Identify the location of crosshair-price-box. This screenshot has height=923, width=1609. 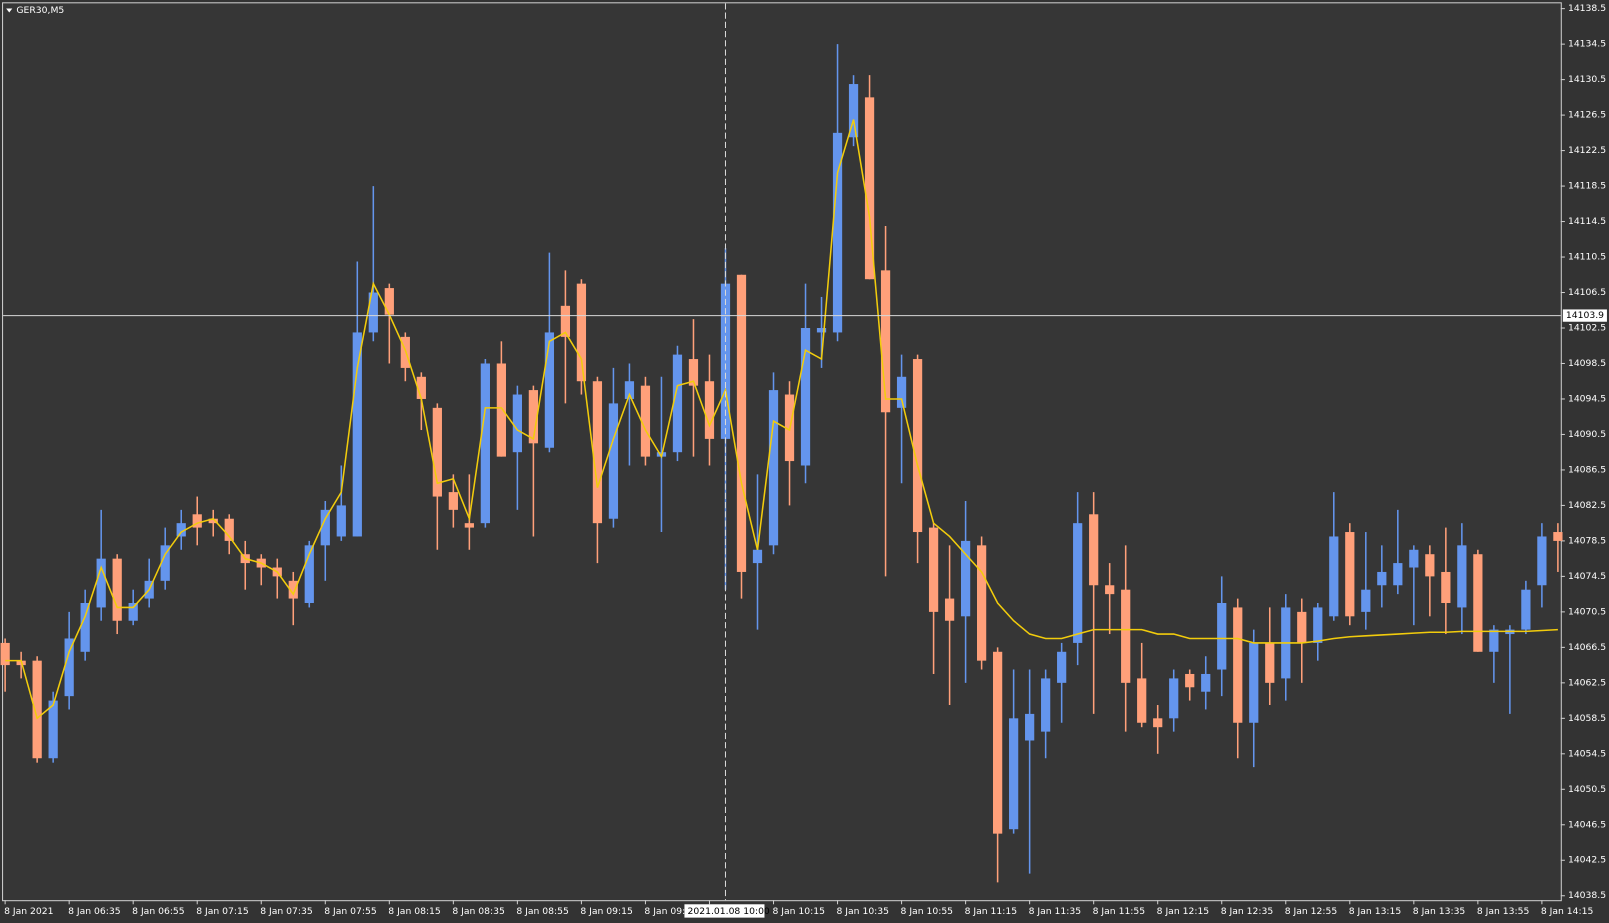
(1584, 315).